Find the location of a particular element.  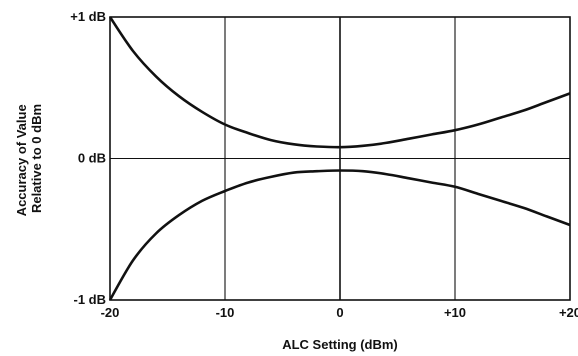

y-axis-label-line-1: Accuracy of Value is located at coordinates (21, 160).